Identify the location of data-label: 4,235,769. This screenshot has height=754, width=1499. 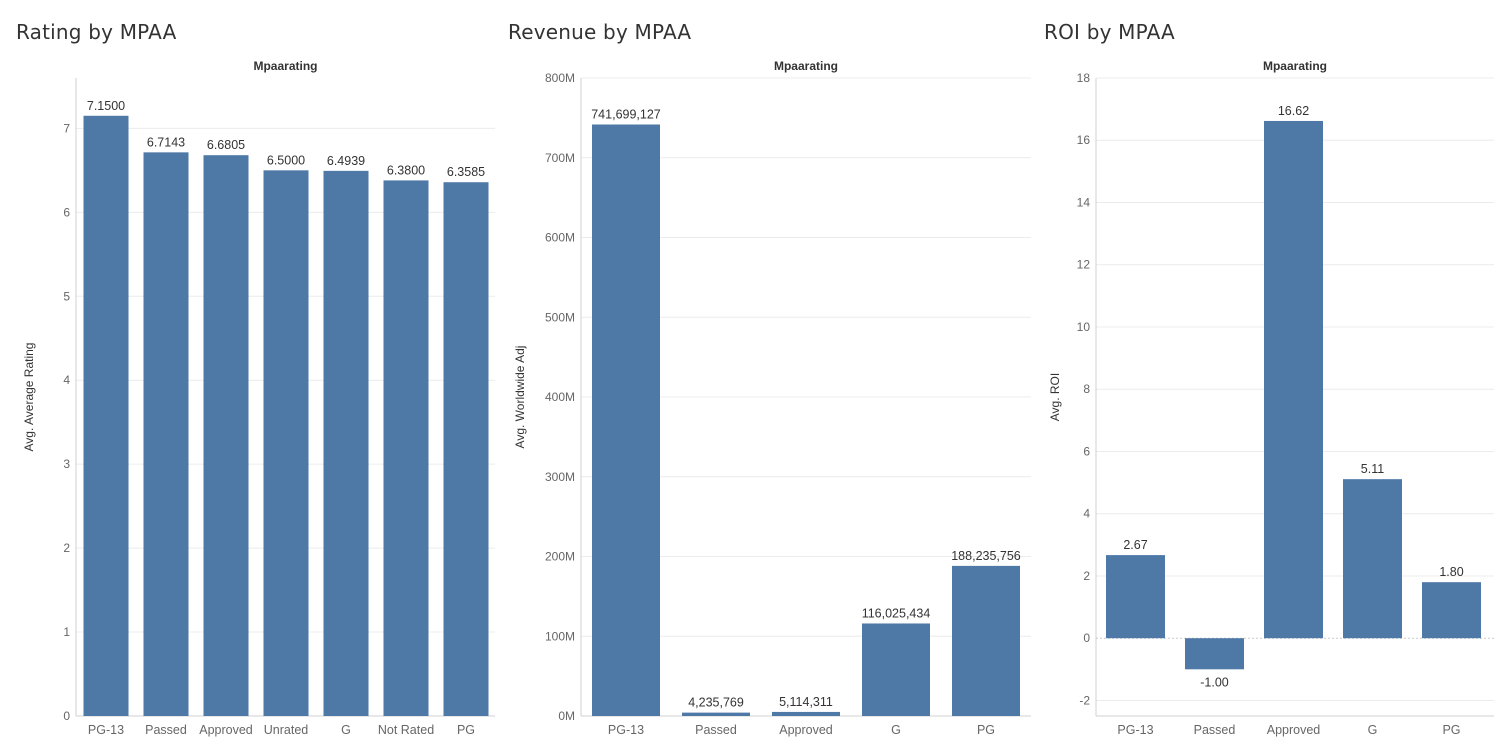
(716, 703).